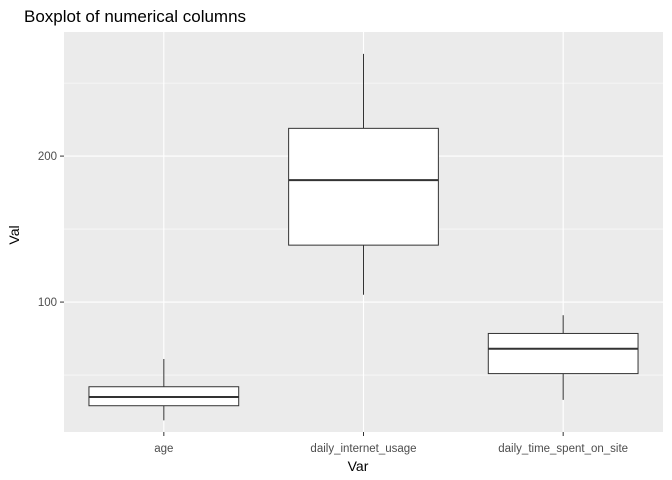 The height and width of the screenshot is (480, 672). What do you see at coordinates (135, 16) in the screenshot?
I see `chart-title: Boxplot of numerical columns` at bounding box center [135, 16].